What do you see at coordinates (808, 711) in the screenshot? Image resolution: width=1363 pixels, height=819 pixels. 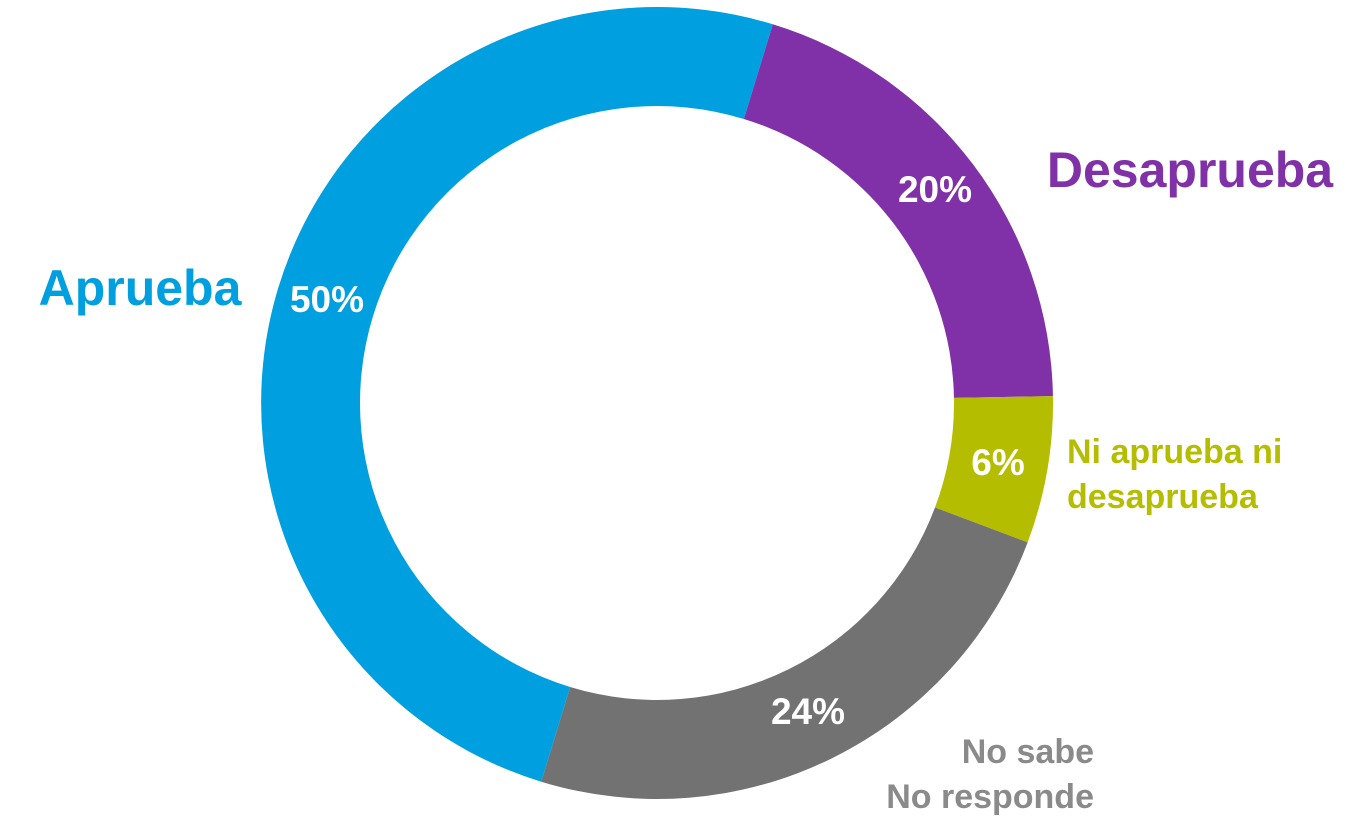 I see `value-label: 24%` at bounding box center [808, 711].